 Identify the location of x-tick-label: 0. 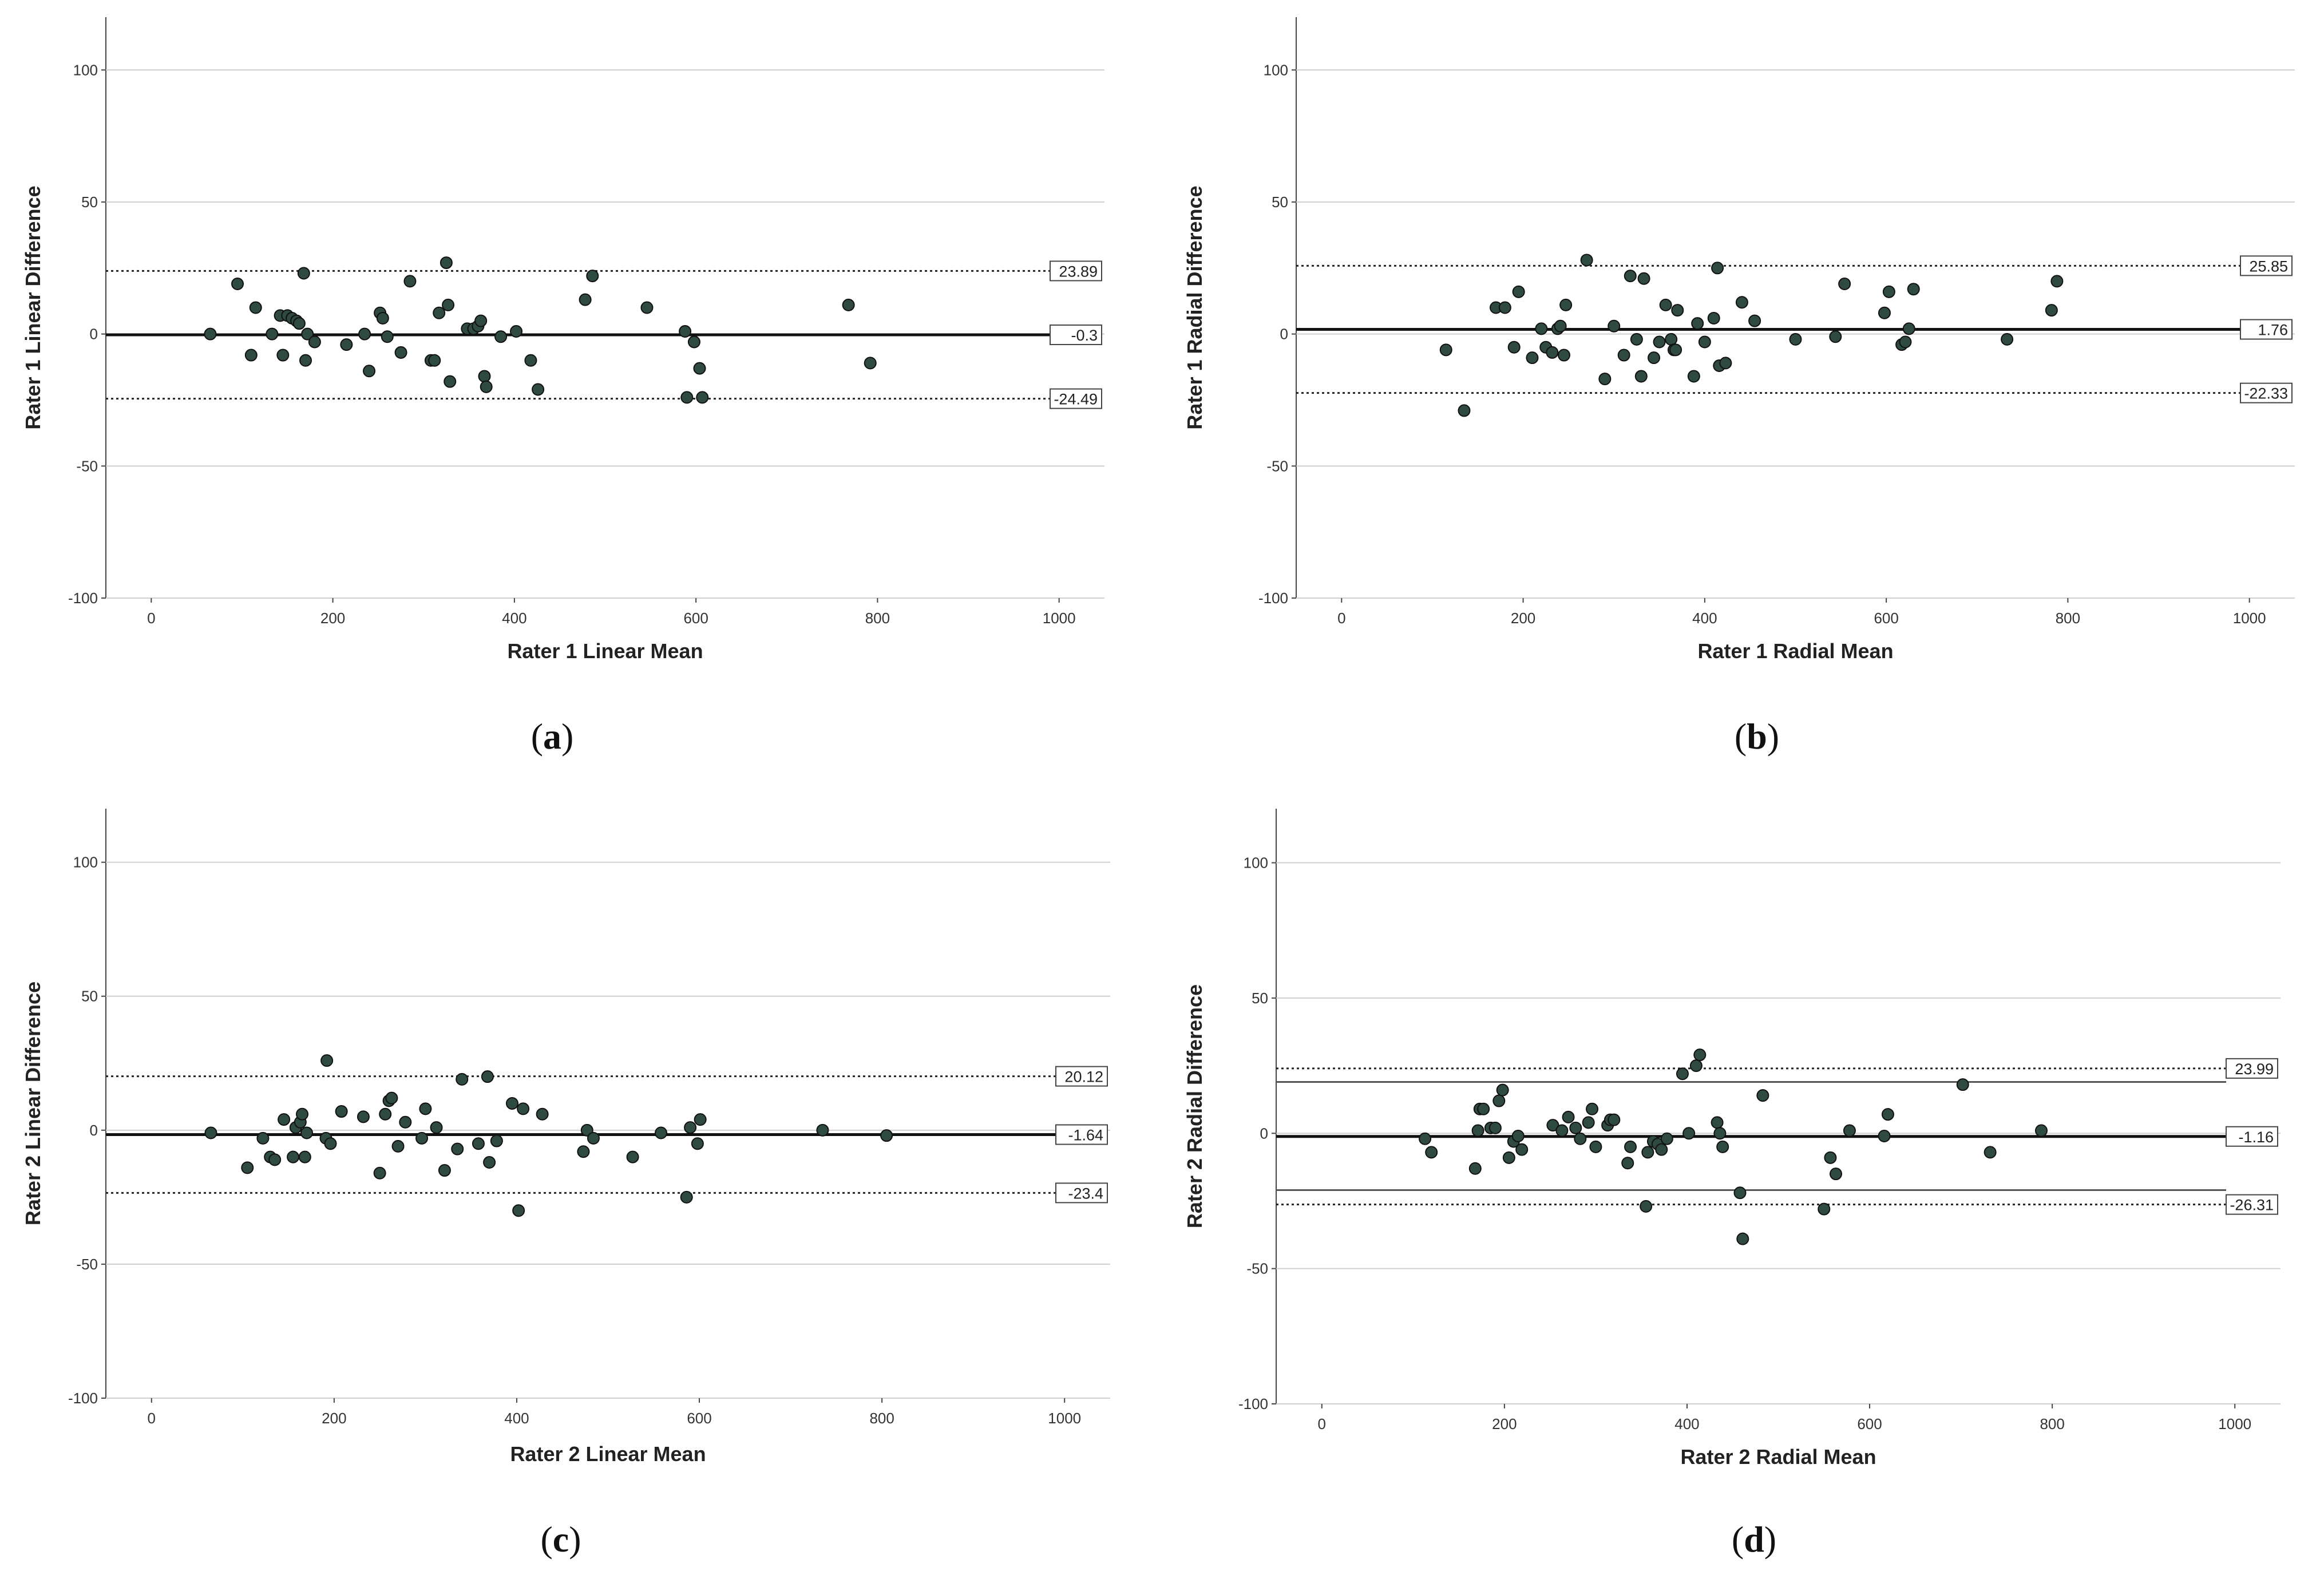
(1341, 618).